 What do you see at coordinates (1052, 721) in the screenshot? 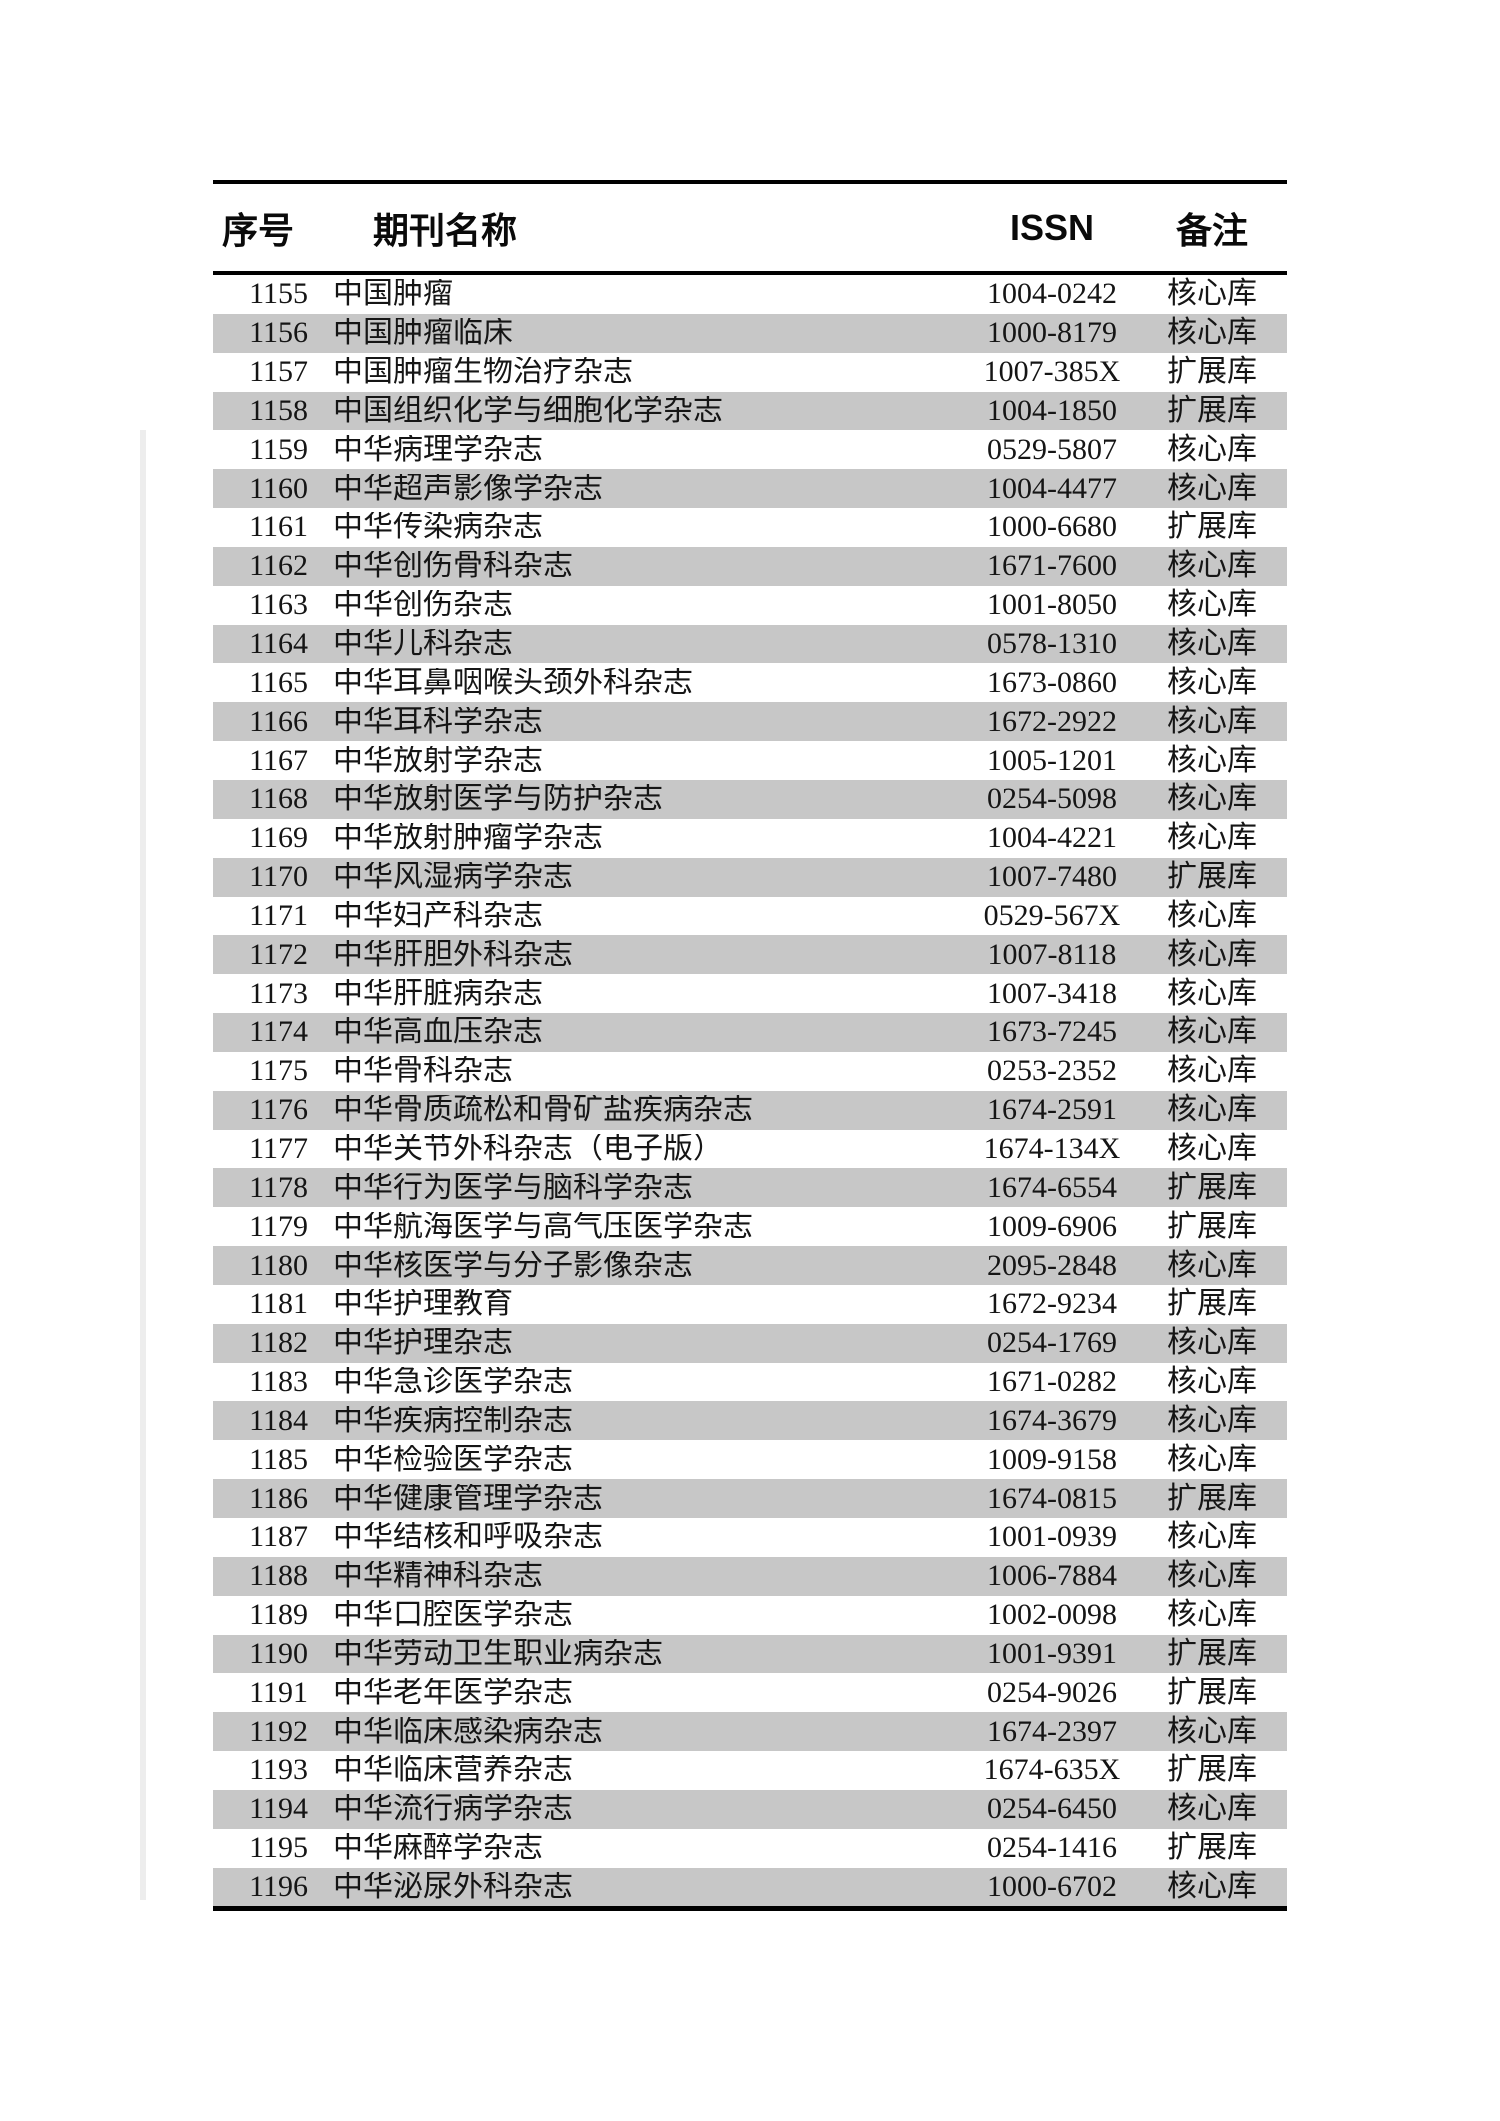
I see `cell-issn: 1672-2922` at bounding box center [1052, 721].